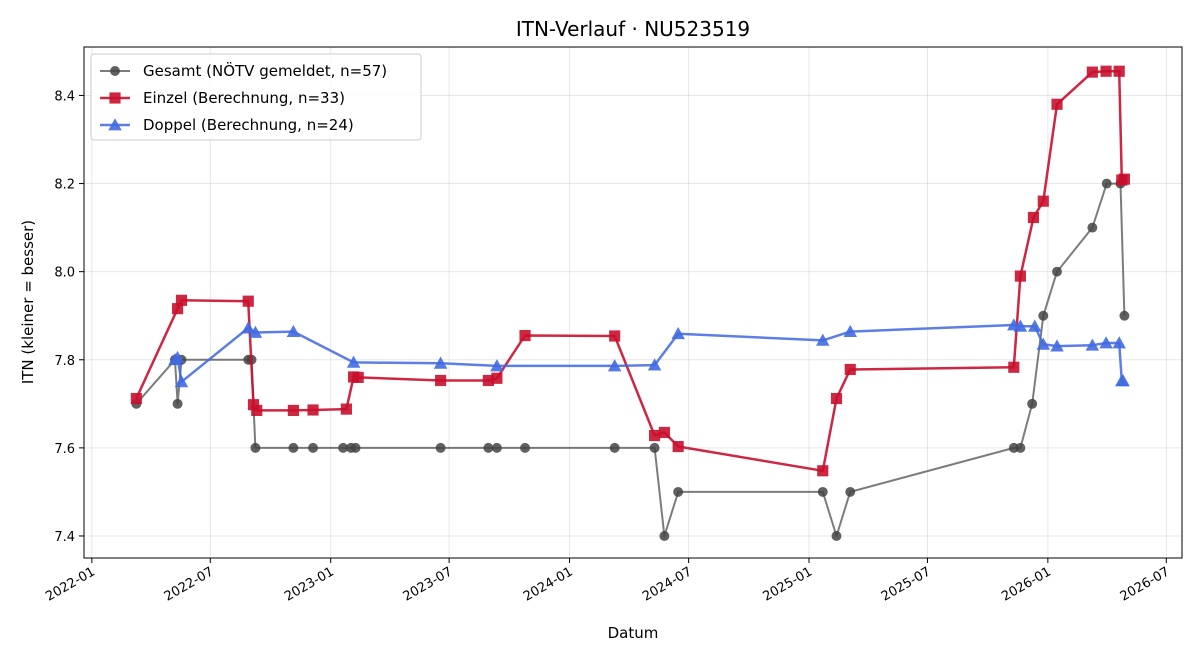 Image resolution: width=1200 pixels, height=660 pixels. I want to click on legend-label: Einzel (Berechnung, n=33), so click(244, 98).